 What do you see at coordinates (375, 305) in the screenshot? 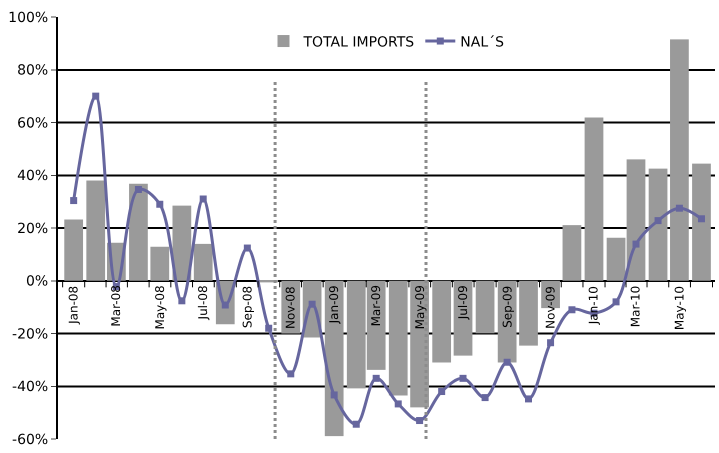
I see `x-tick-label: Mar-09` at bounding box center [375, 305].